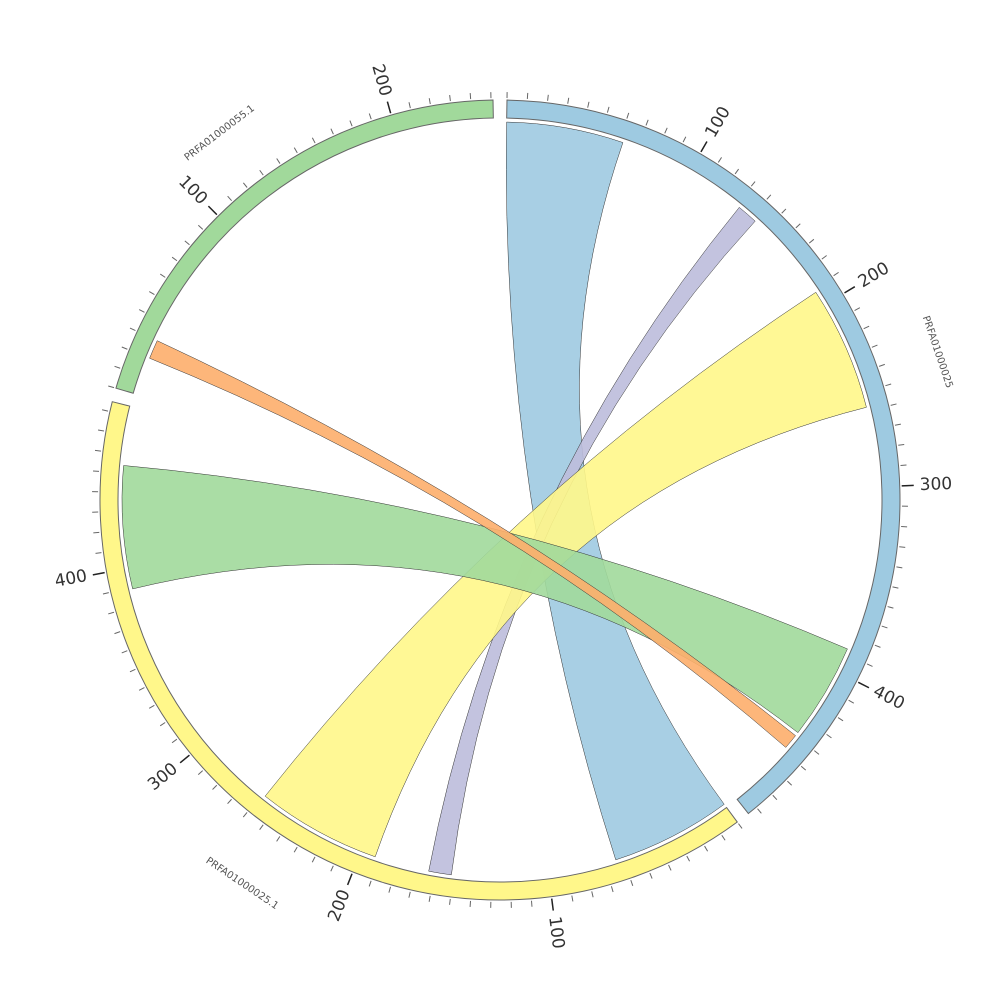 Image resolution: width=1000 pixels, height=1000 pixels. Describe the element at coordinates (163, 777) in the screenshot. I see `tick-label: 300` at that location.